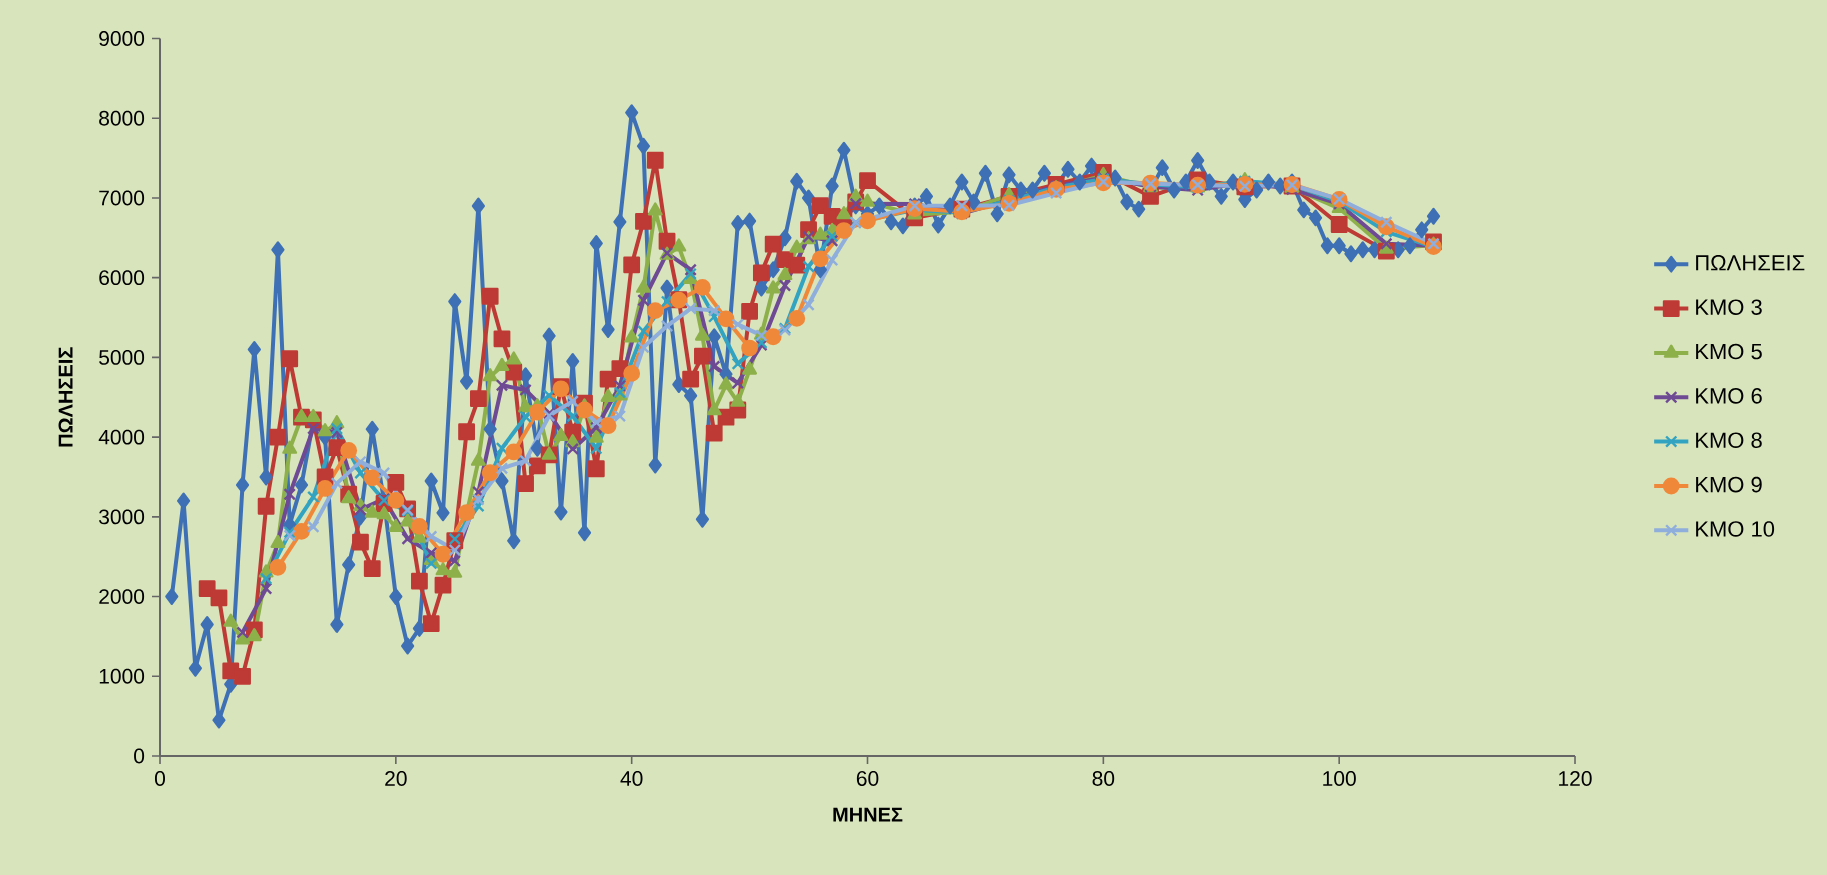 The image size is (1827, 875). What do you see at coordinates (122, 198) in the screenshot?
I see `y-tick-label: 7000` at bounding box center [122, 198].